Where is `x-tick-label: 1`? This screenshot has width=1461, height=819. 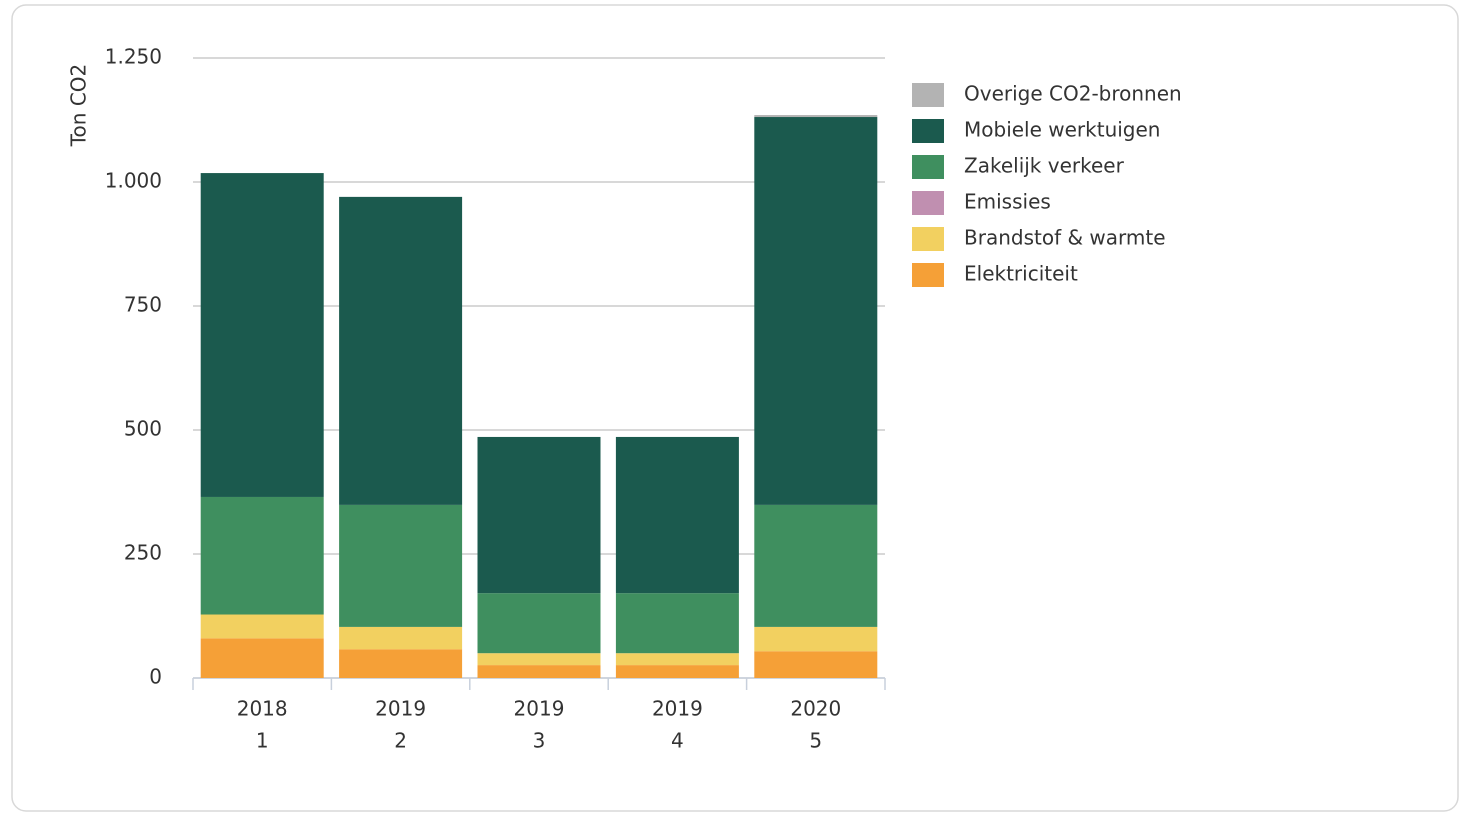 x-tick-label: 1 is located at coordinates (262, 741).